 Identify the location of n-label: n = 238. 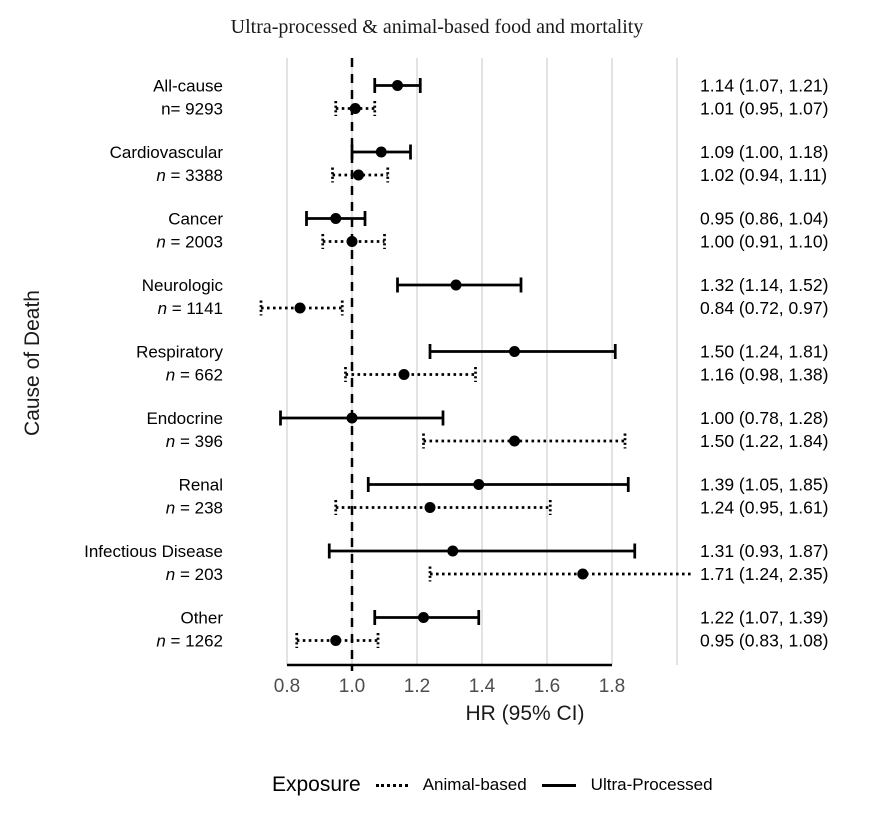
(194, 508).